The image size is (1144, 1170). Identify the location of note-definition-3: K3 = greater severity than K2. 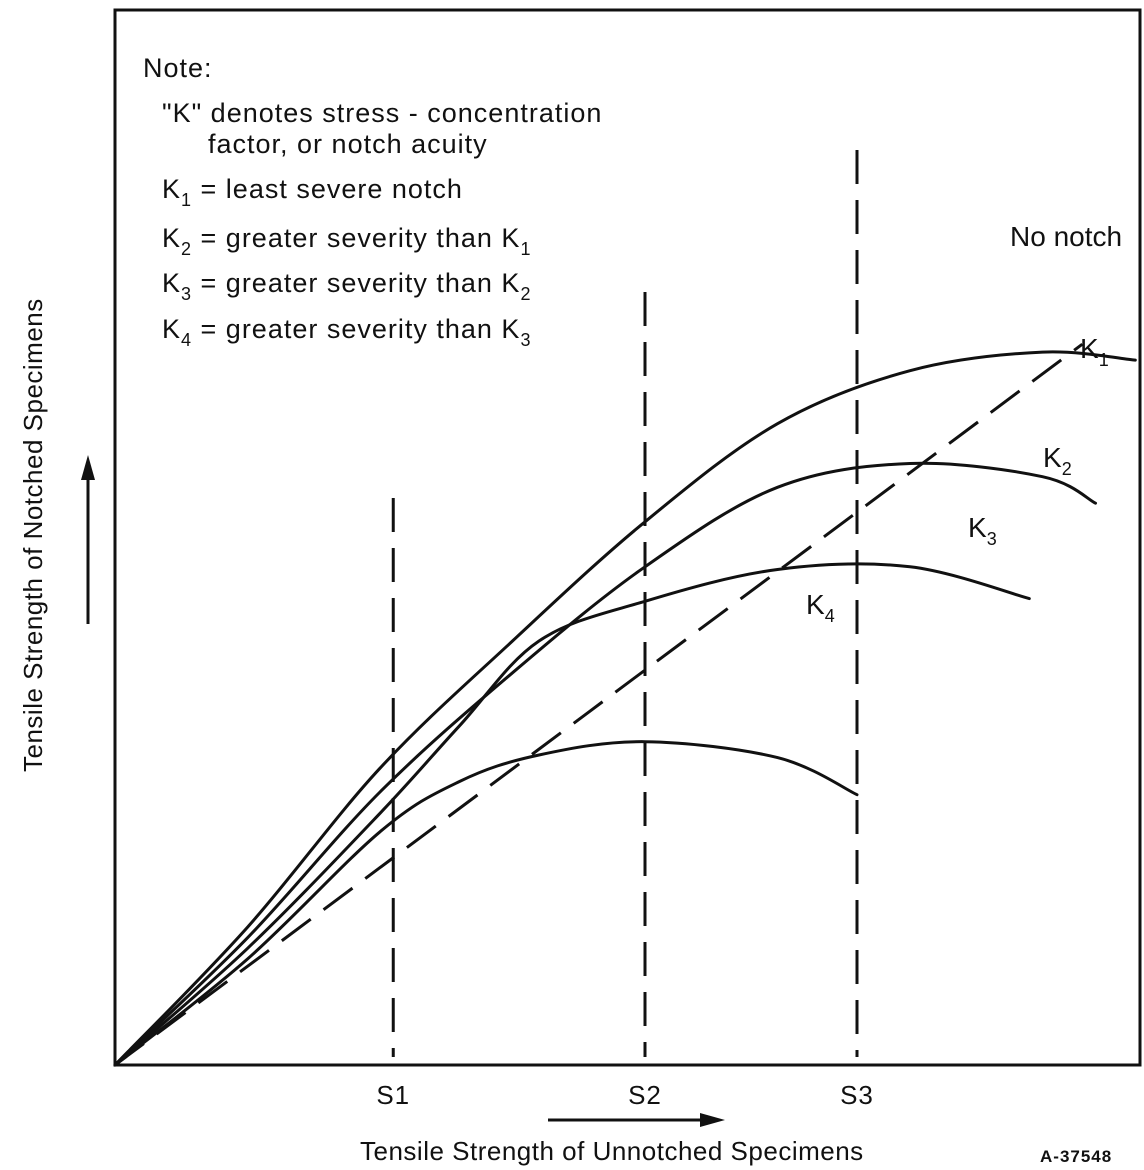
(346, 286).